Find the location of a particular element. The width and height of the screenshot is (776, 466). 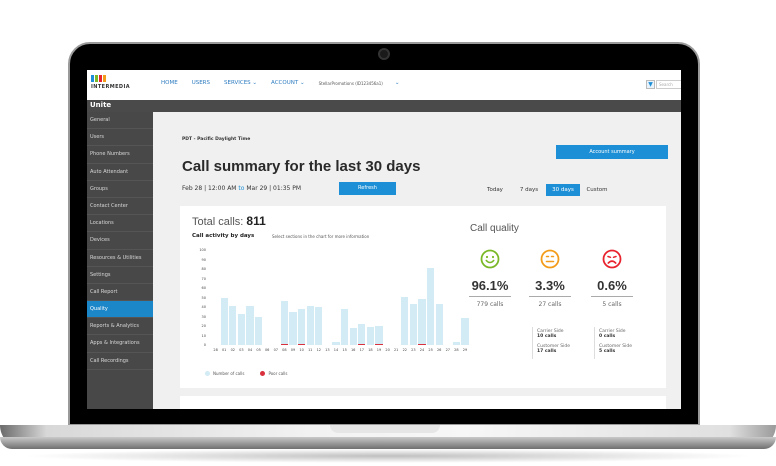

legend-number-of-calls: Number of calls is located at coordinates (224, 373).